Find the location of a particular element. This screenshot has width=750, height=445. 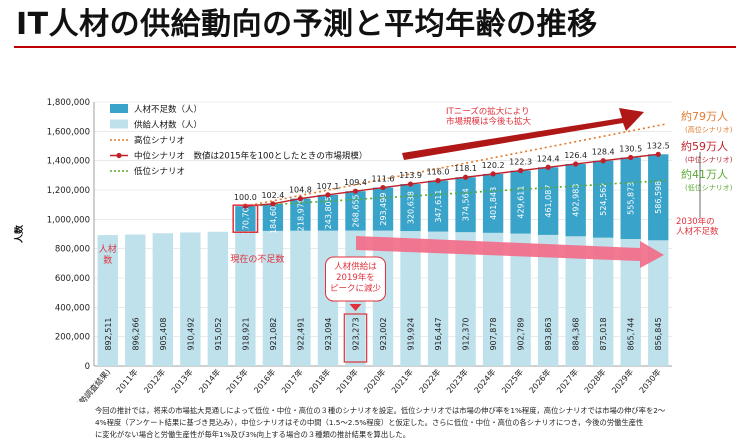

mid-scenario-caption: (中位シナリオ) is located at coordinates (709, 159).